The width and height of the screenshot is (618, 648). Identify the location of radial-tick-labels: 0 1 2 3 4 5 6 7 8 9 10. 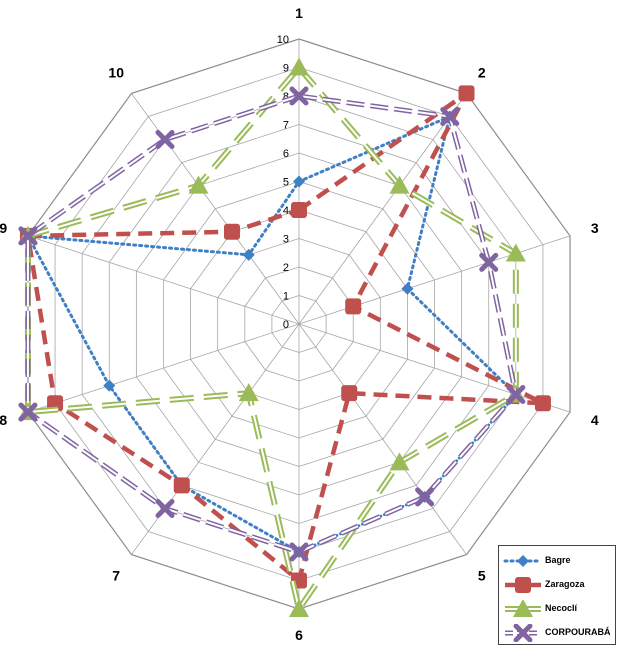
(283, 182).